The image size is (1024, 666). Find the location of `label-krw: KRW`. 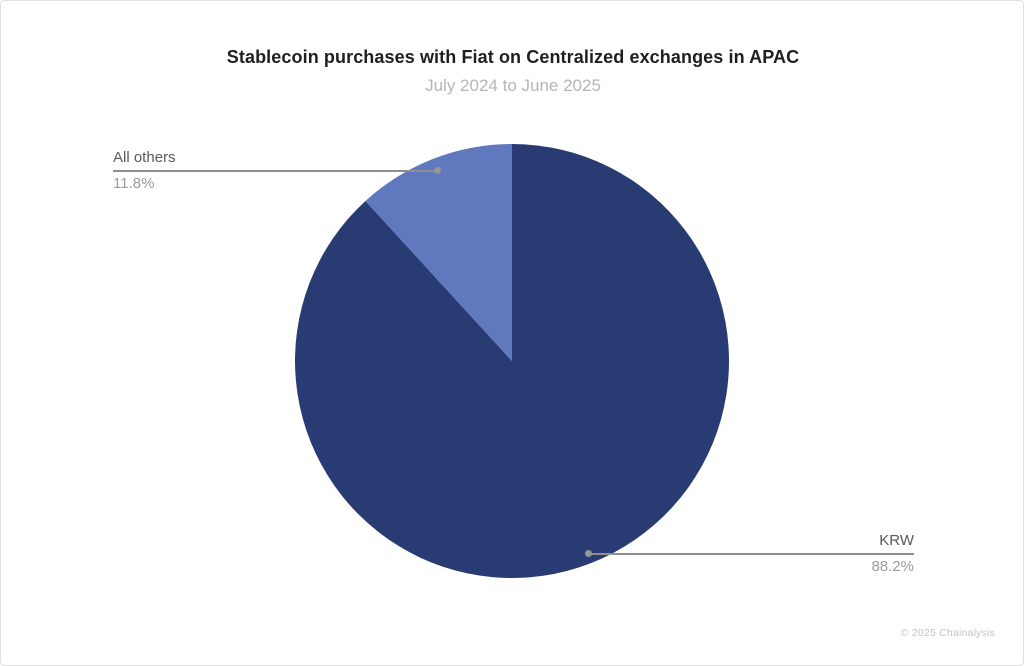

label-krw: KRW is located at coordinates (896, 540).